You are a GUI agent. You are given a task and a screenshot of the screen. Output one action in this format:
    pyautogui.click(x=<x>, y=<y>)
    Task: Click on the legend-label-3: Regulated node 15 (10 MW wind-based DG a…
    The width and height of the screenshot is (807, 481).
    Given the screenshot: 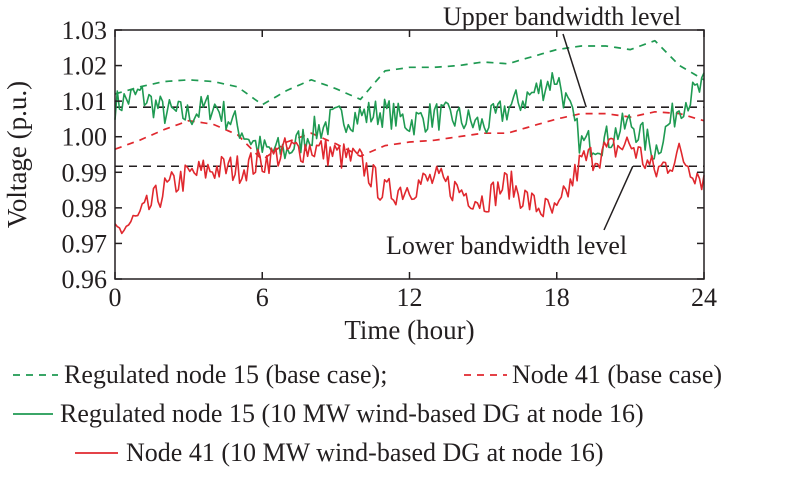 What is the action you would take?
    pyautogui.click(x=352, y=413)
    